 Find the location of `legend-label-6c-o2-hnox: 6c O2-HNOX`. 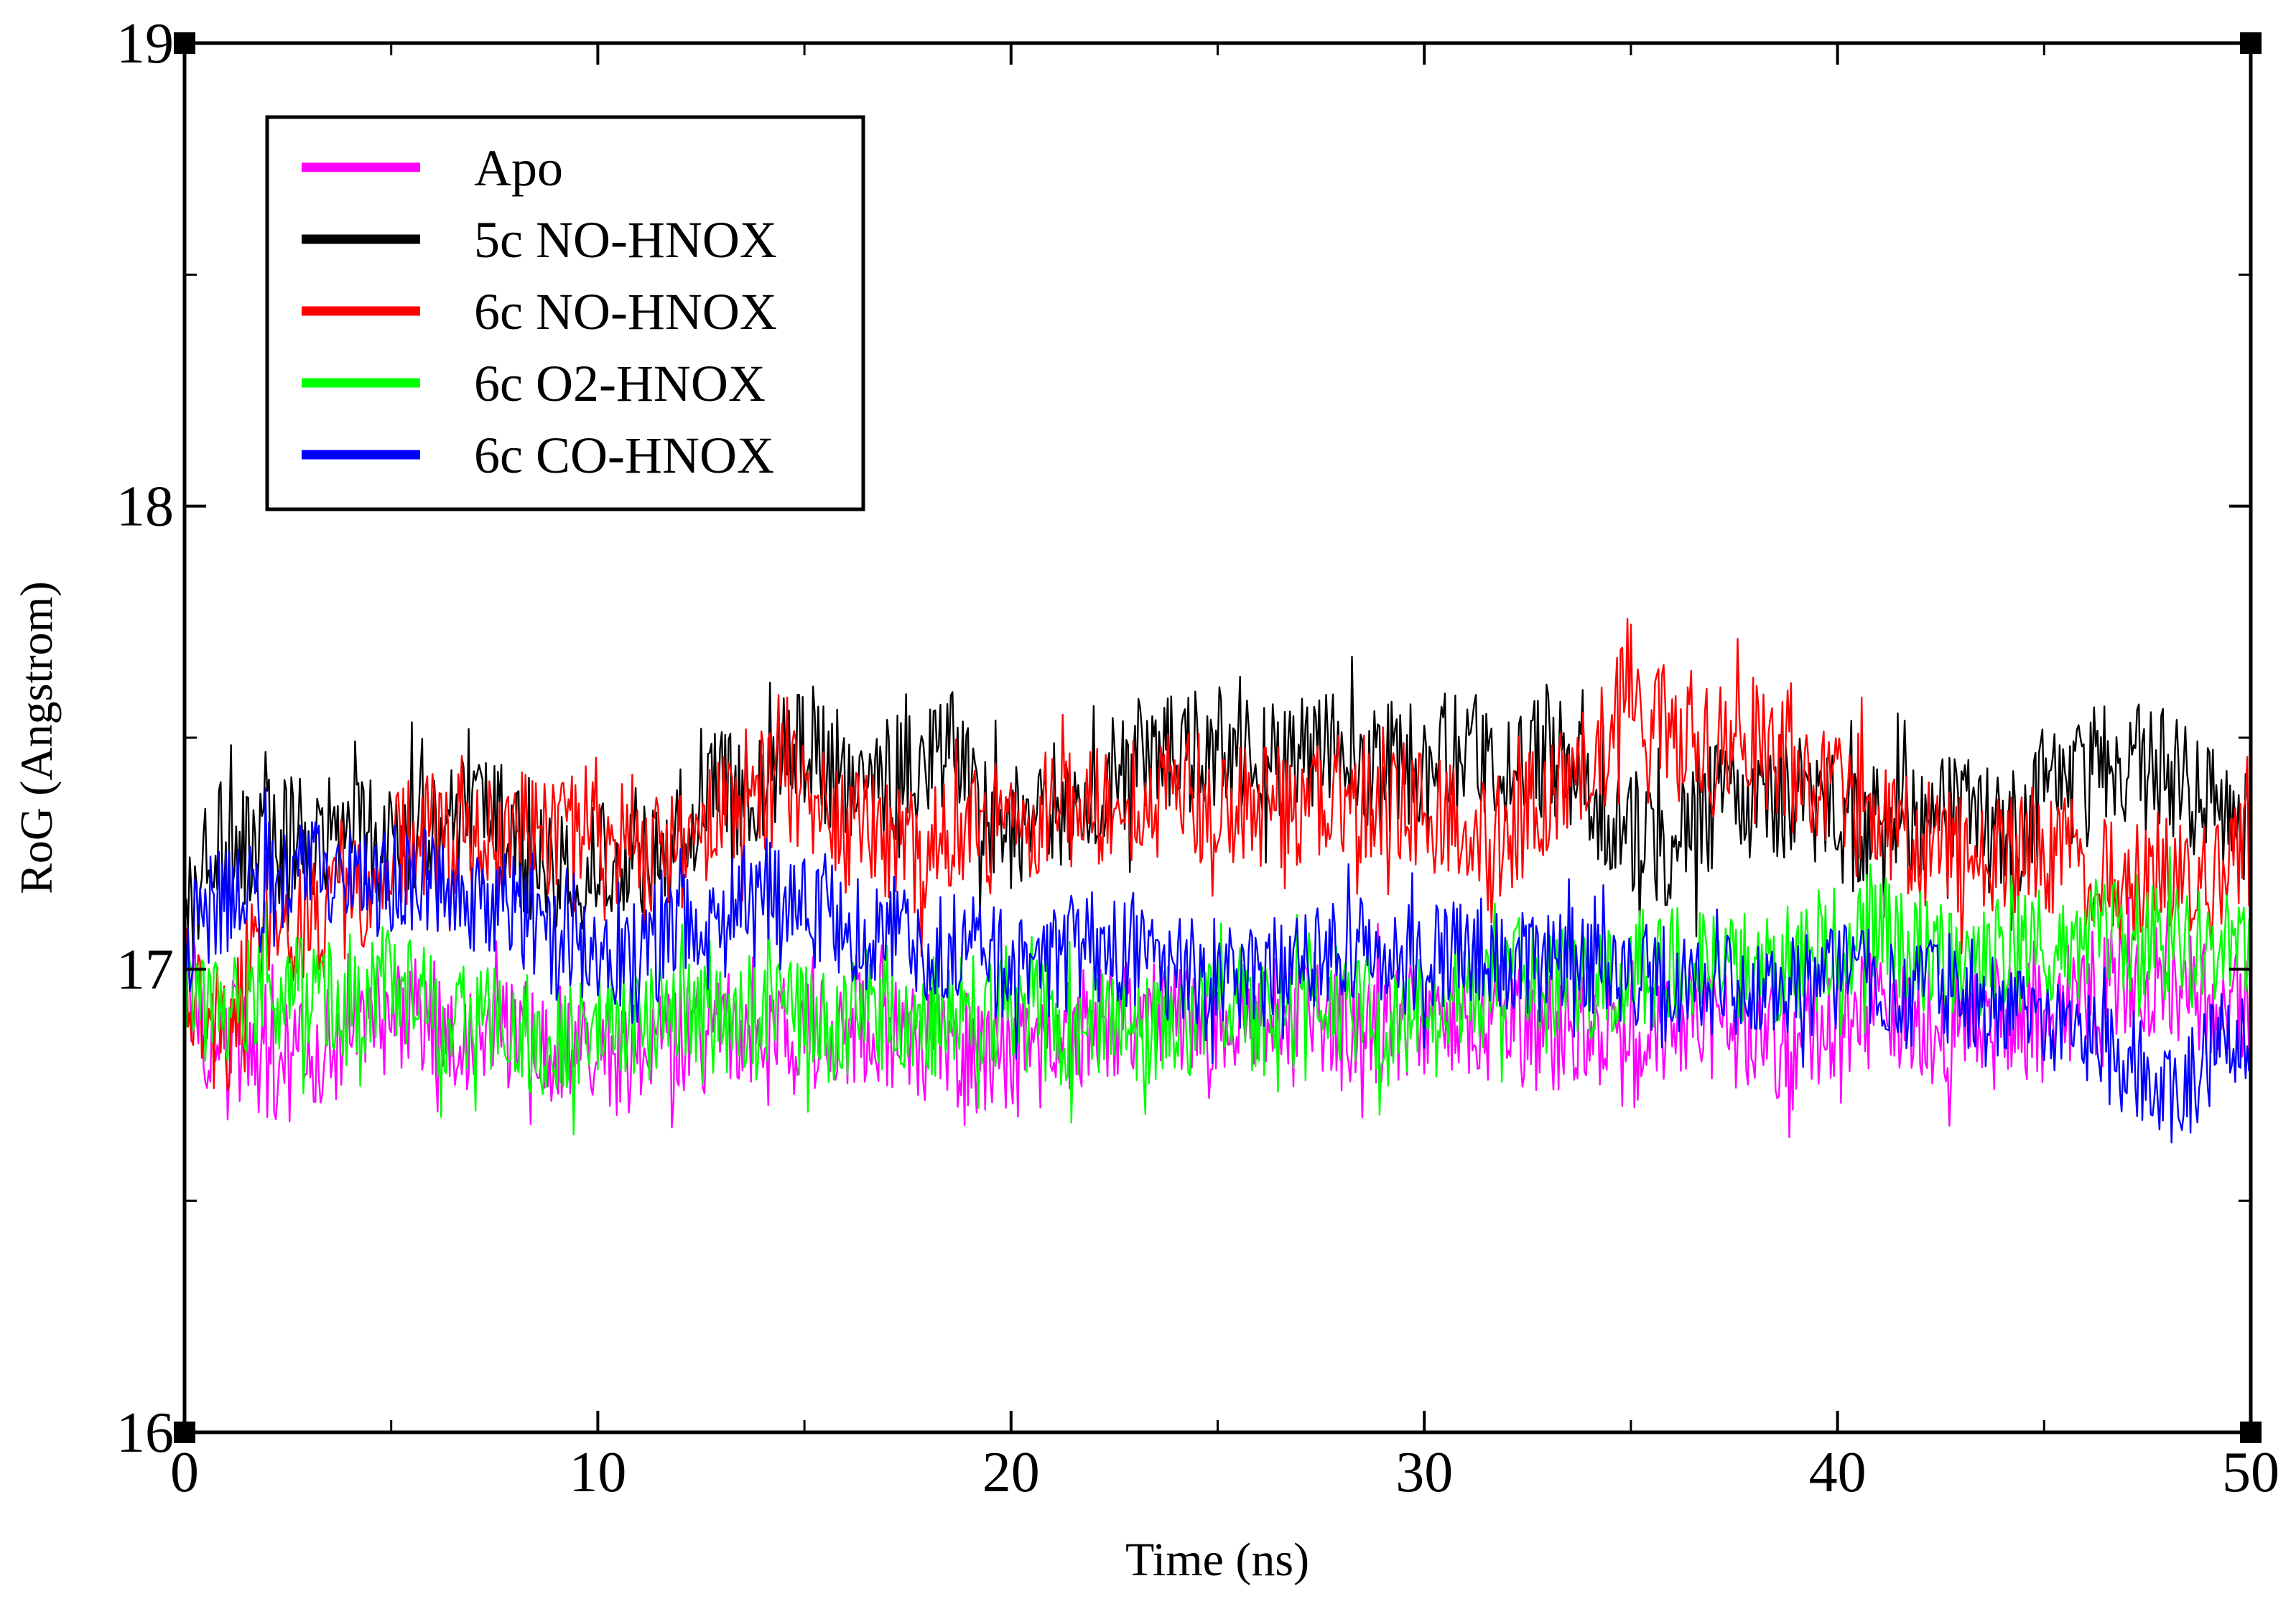

legend-label-6c-o2-hnox: 6c O2-HNOX is located at coordinates (620, 383).